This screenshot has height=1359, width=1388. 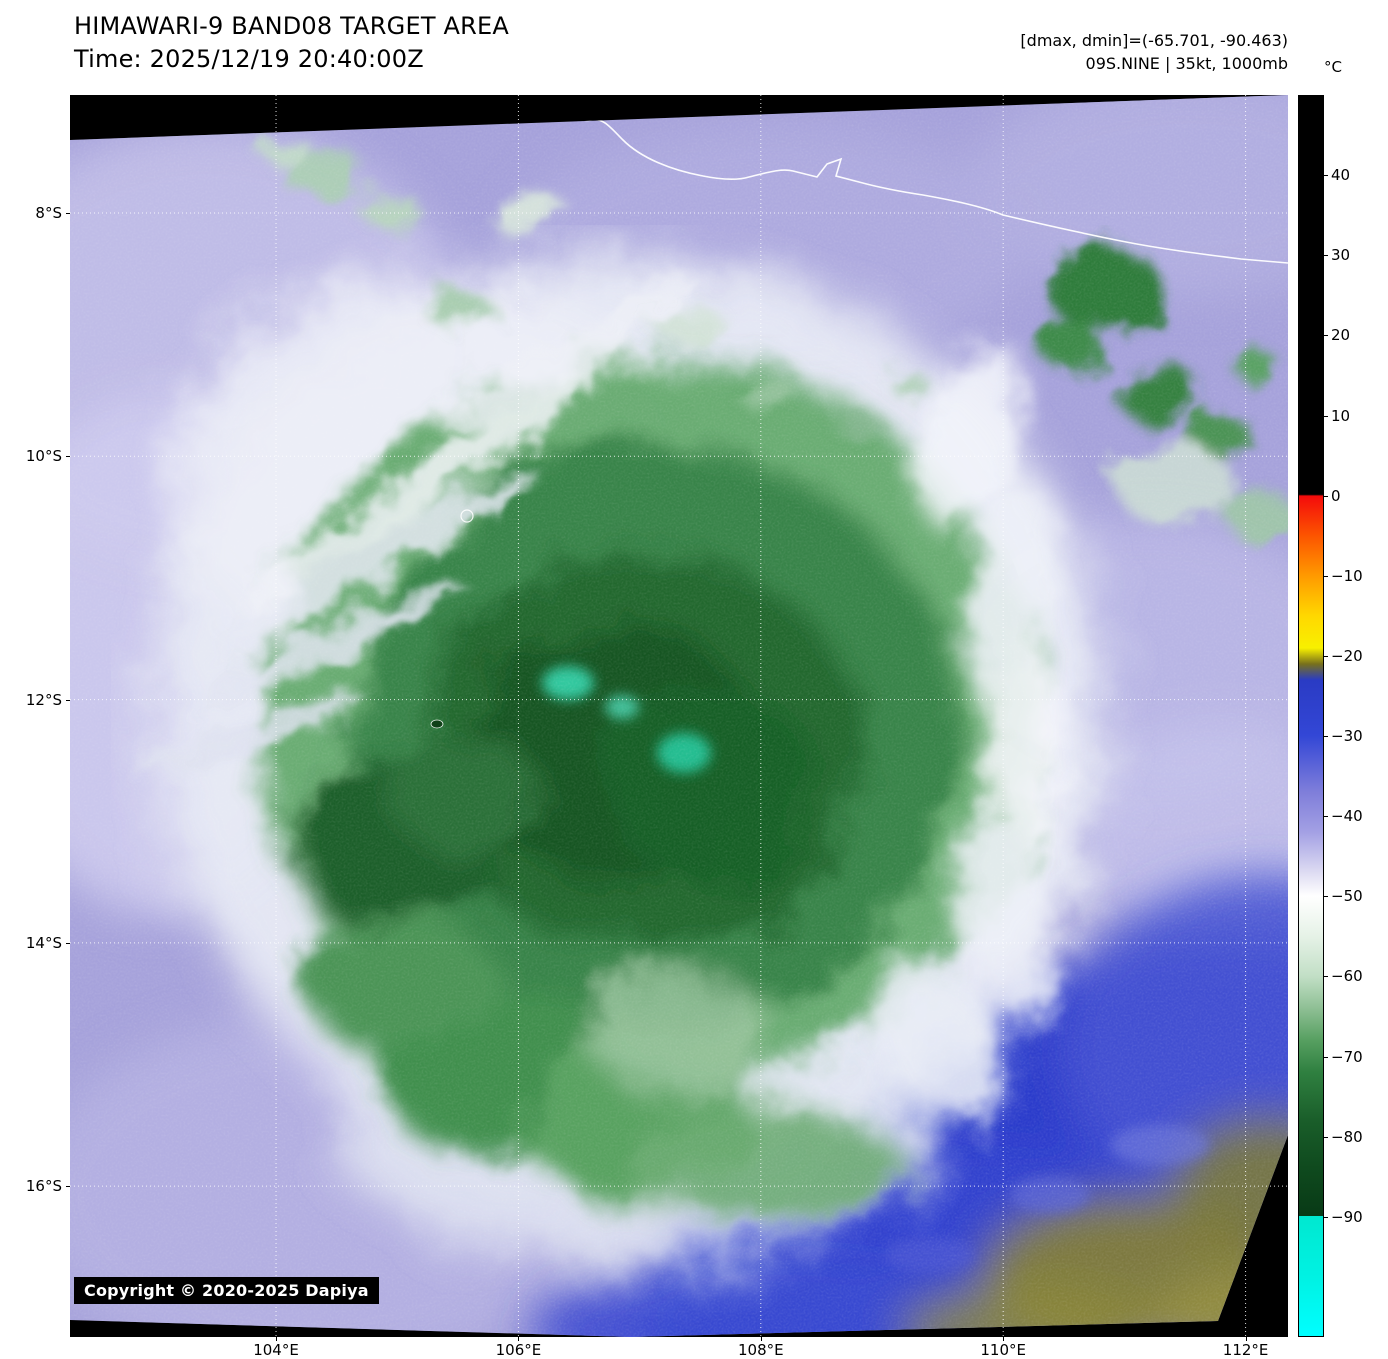 What do you see at coordinates (1347, 1056) in the screenshot?
I see `colorbar-tick-label: −70` at bounding box center [1347, 1056].